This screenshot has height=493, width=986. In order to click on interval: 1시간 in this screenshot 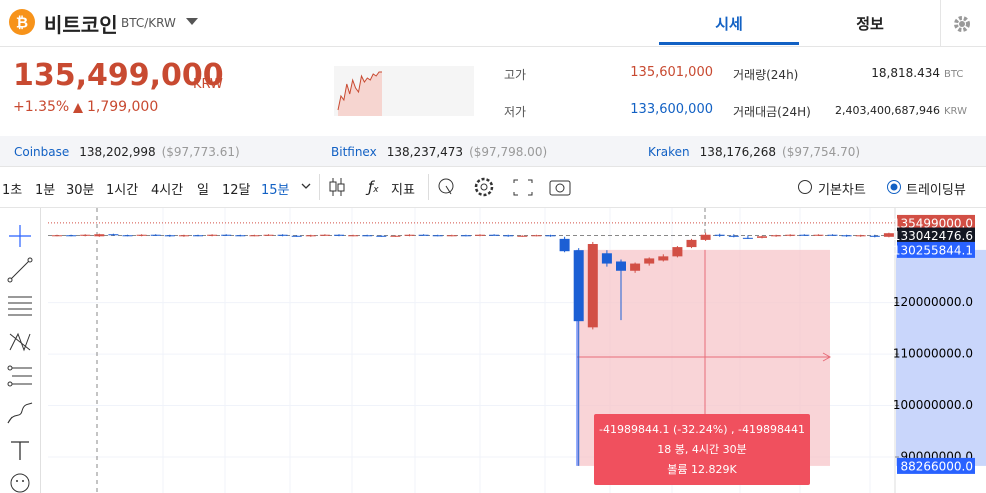, I will do `click(122, 190)`.